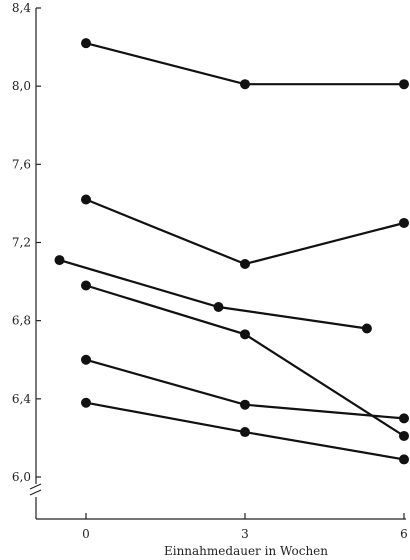 The width and height of the screenshot is (410, 560). I want to click on x-tick-label: 6, so click(404, 534).